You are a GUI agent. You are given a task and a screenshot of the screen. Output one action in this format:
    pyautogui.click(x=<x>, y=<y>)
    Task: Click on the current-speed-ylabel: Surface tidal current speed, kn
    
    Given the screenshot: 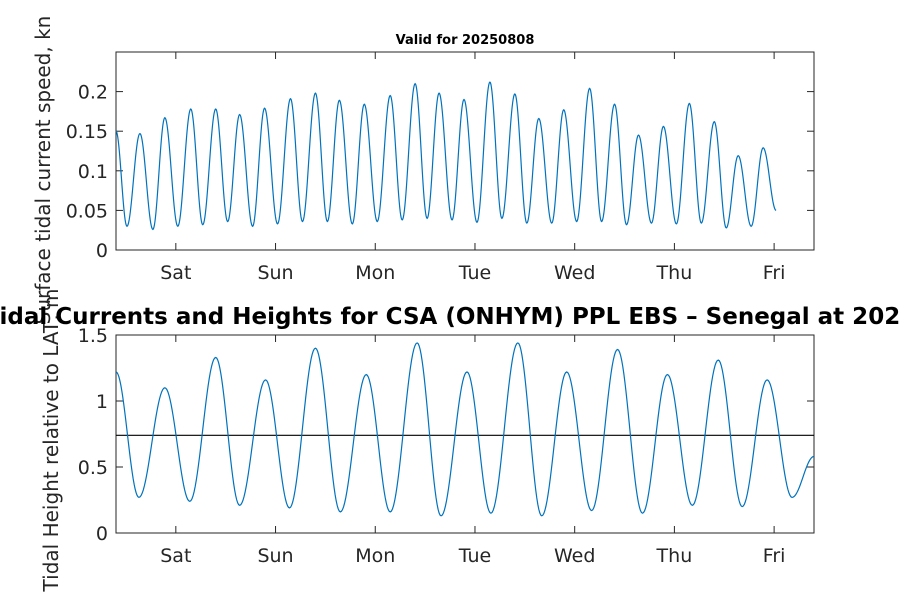 What is the action you would take?
    pyautogui.click(x=43, y=170)
    